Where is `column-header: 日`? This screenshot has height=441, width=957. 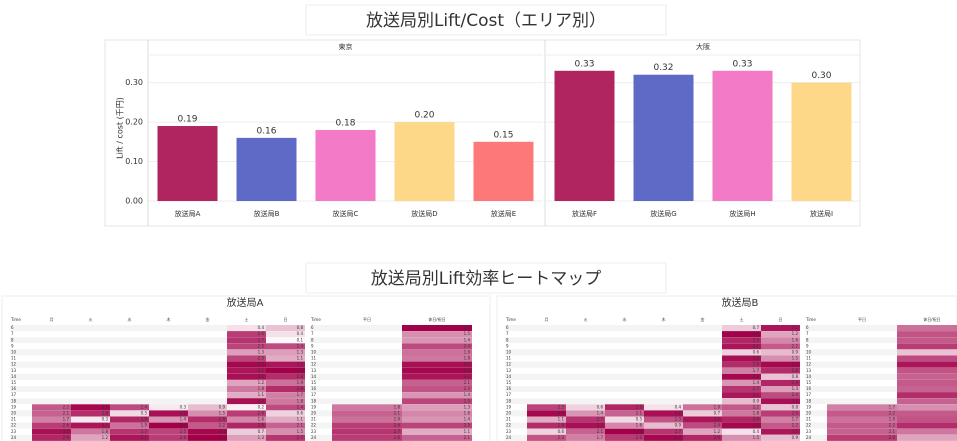
column-header: 日 is located at coordinates (781, 319).